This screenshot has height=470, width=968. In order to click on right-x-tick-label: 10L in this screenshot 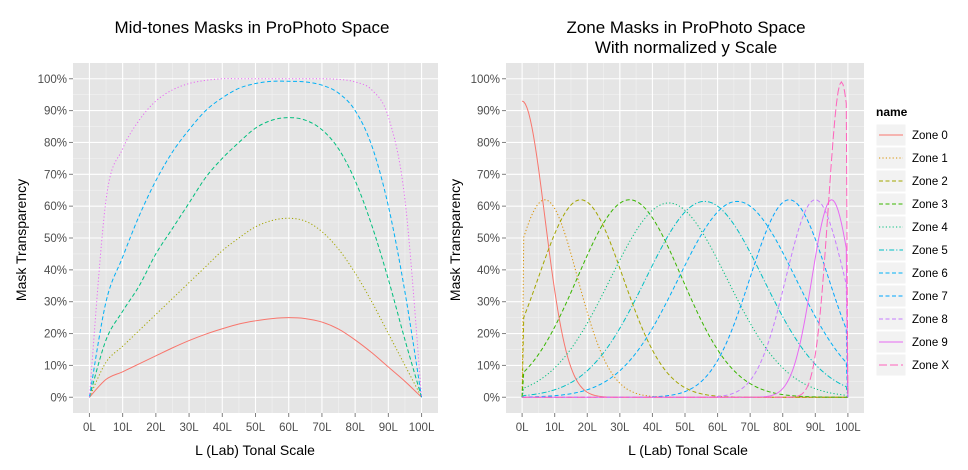, I will do `click(555, 428)`.